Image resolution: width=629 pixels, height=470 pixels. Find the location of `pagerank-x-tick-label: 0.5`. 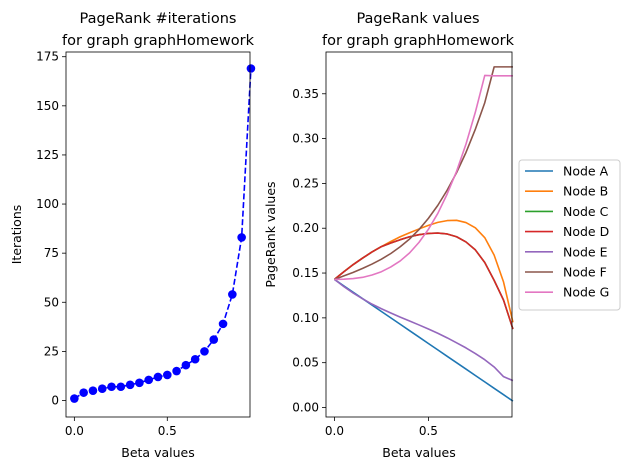

pagerank-x-tick-label: 0.5 is located at coordinates (428, 431).